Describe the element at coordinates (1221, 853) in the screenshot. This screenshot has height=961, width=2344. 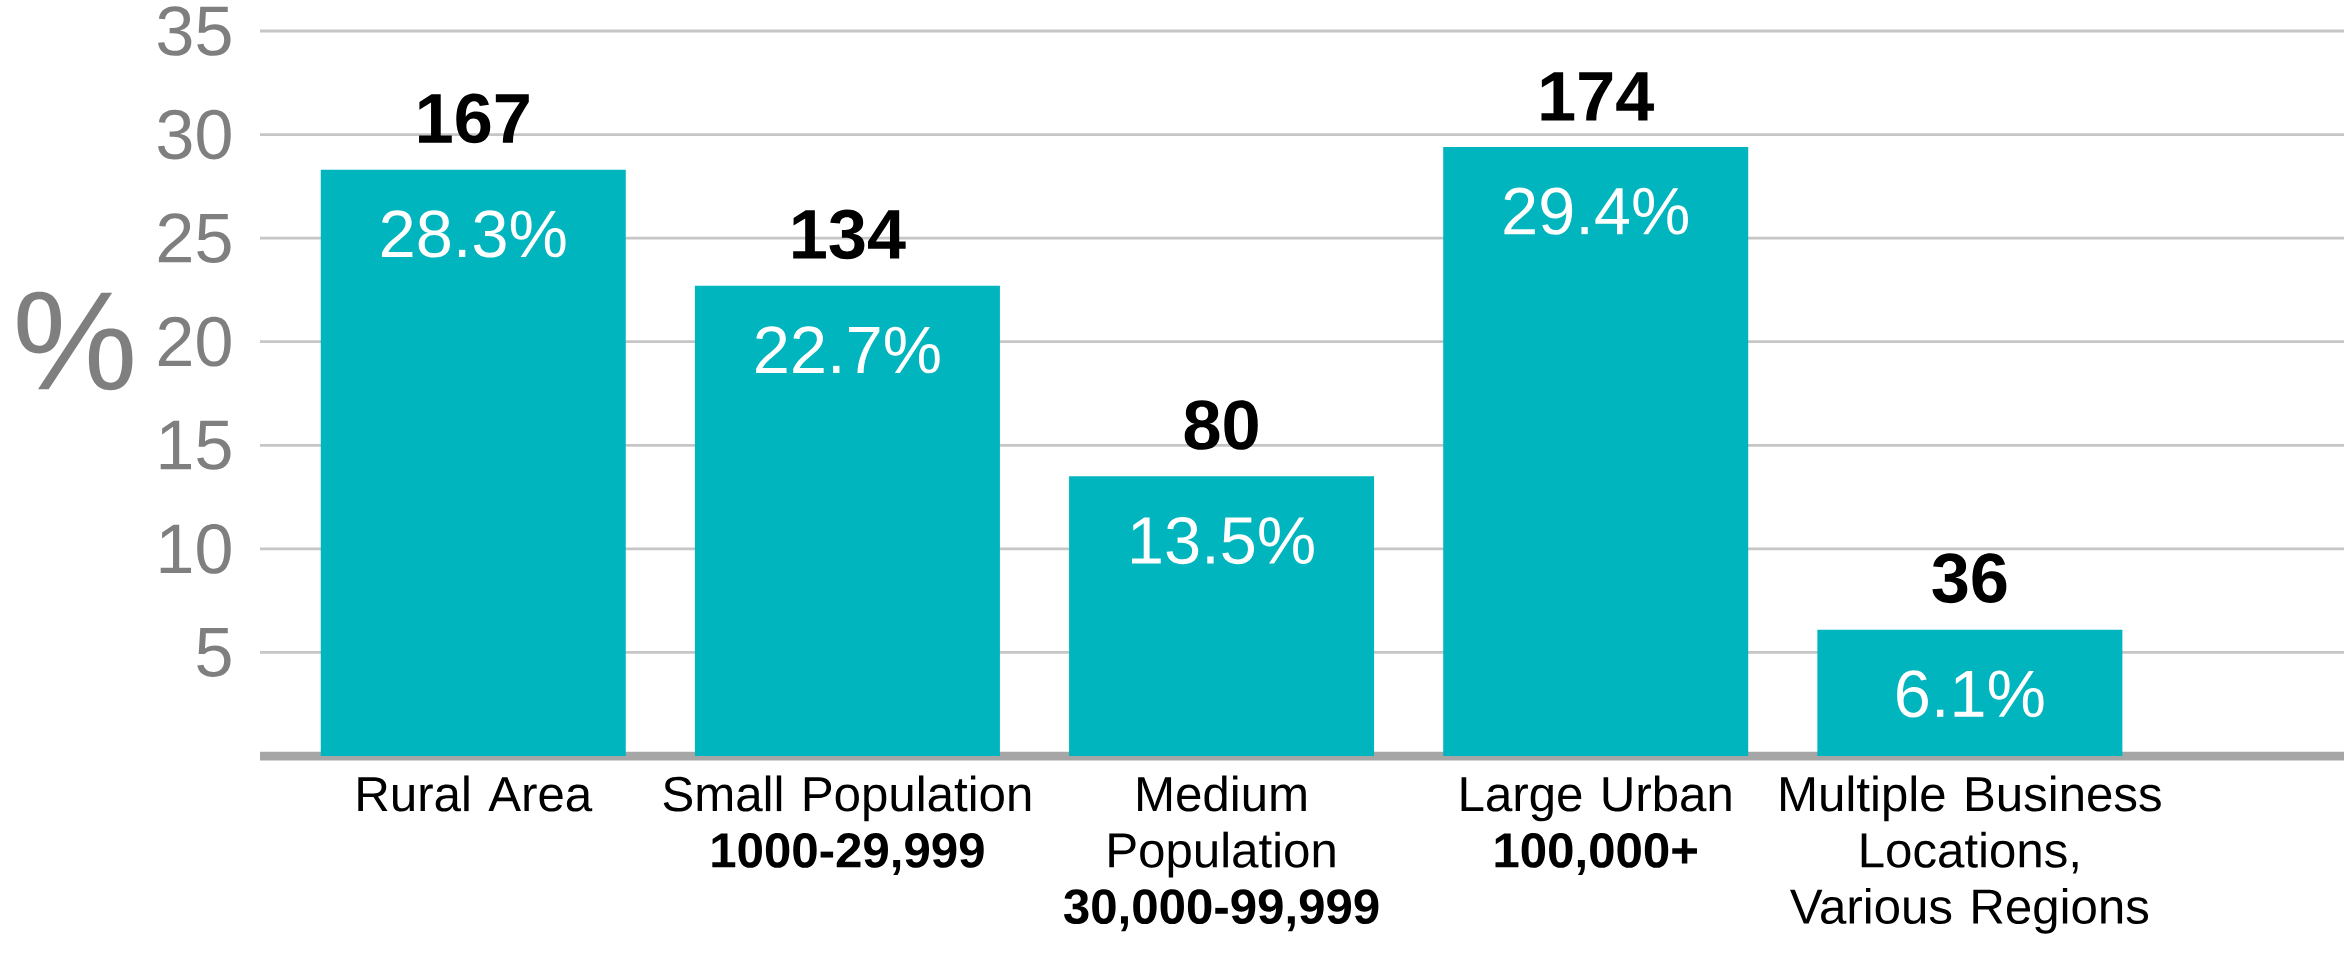
I see `x-tick-label: Medium Population 30,000-99,999` at that location.